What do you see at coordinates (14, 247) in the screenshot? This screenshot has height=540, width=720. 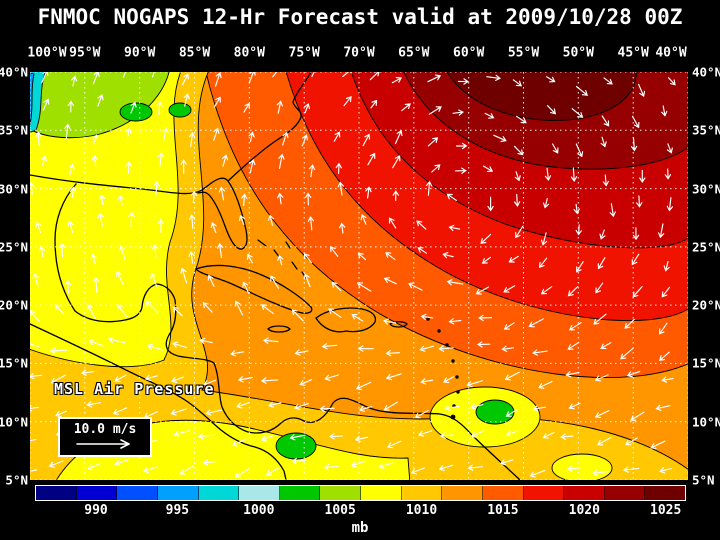 I see `lat-label-left: 25°N` at bounding box center [14, 247].